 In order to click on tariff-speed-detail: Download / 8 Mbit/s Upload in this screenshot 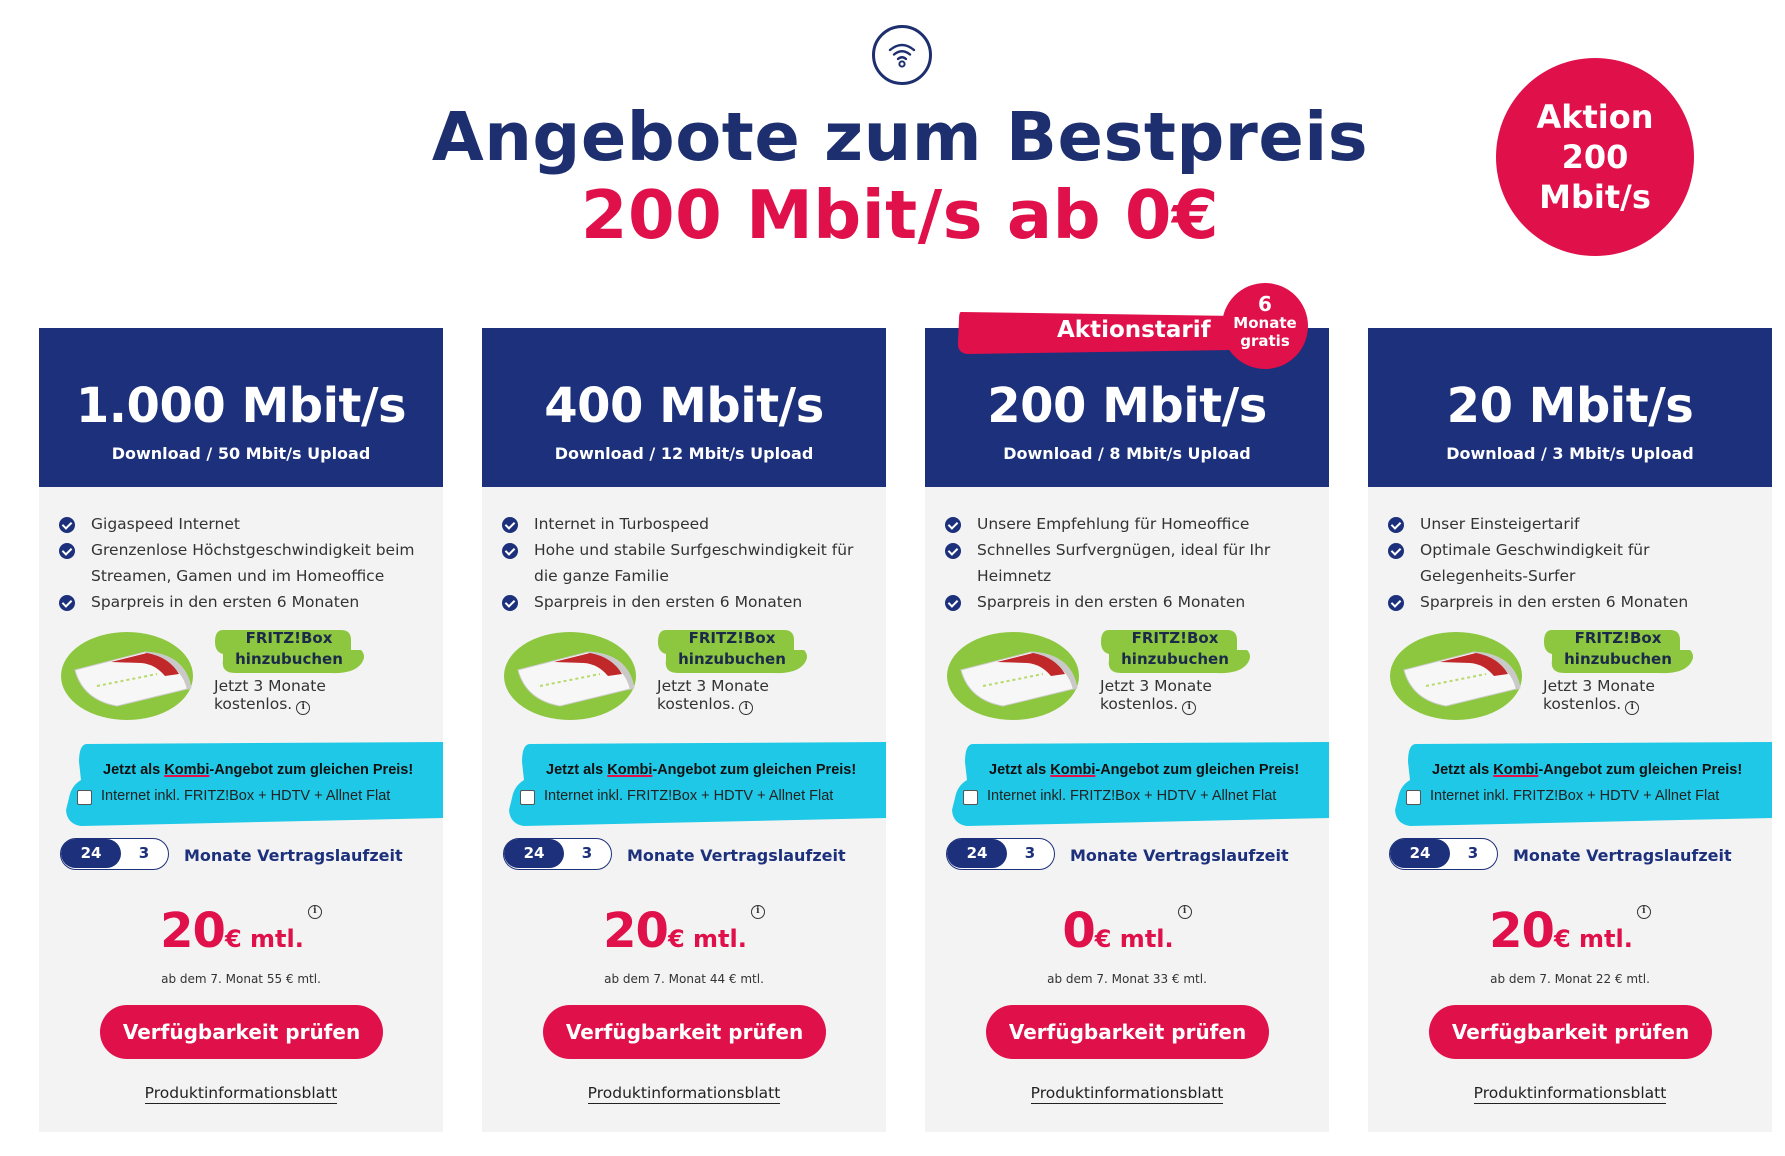, I will do `click(1127, 453)`.